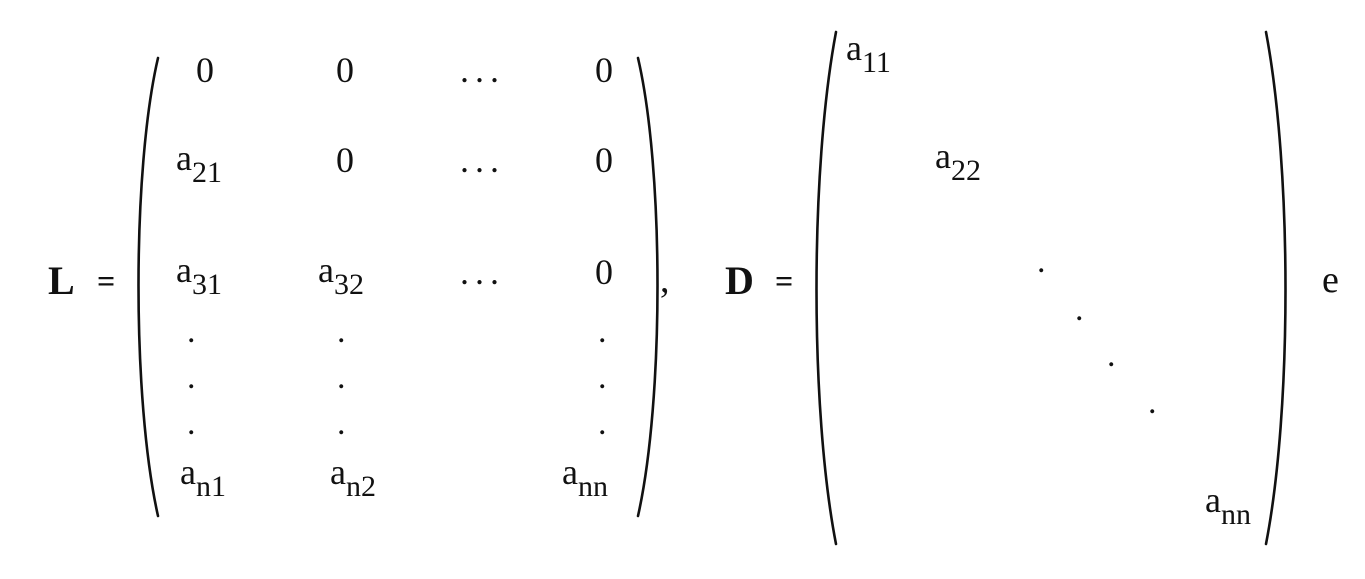 The image size is (1365, 579). Describe the element at coordinates (868, 53) in the screenshot. I see `D-entry-a11: a11` at that location.